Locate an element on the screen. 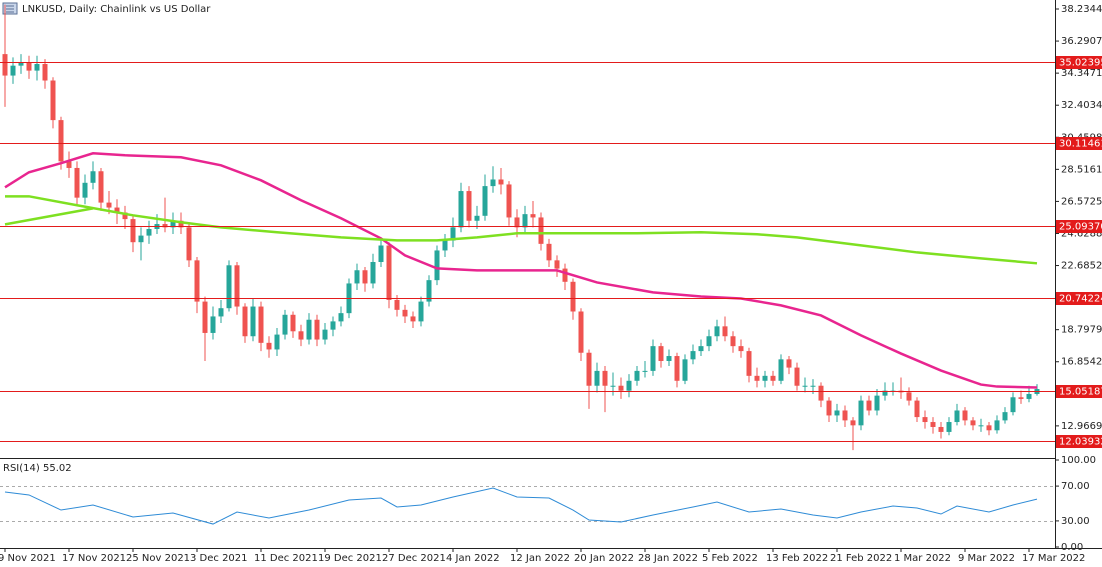 The height and width of the screenshot is (567, 1102). x-tick-label: 5 Feb 2022 is located at coordinates (730, 558).